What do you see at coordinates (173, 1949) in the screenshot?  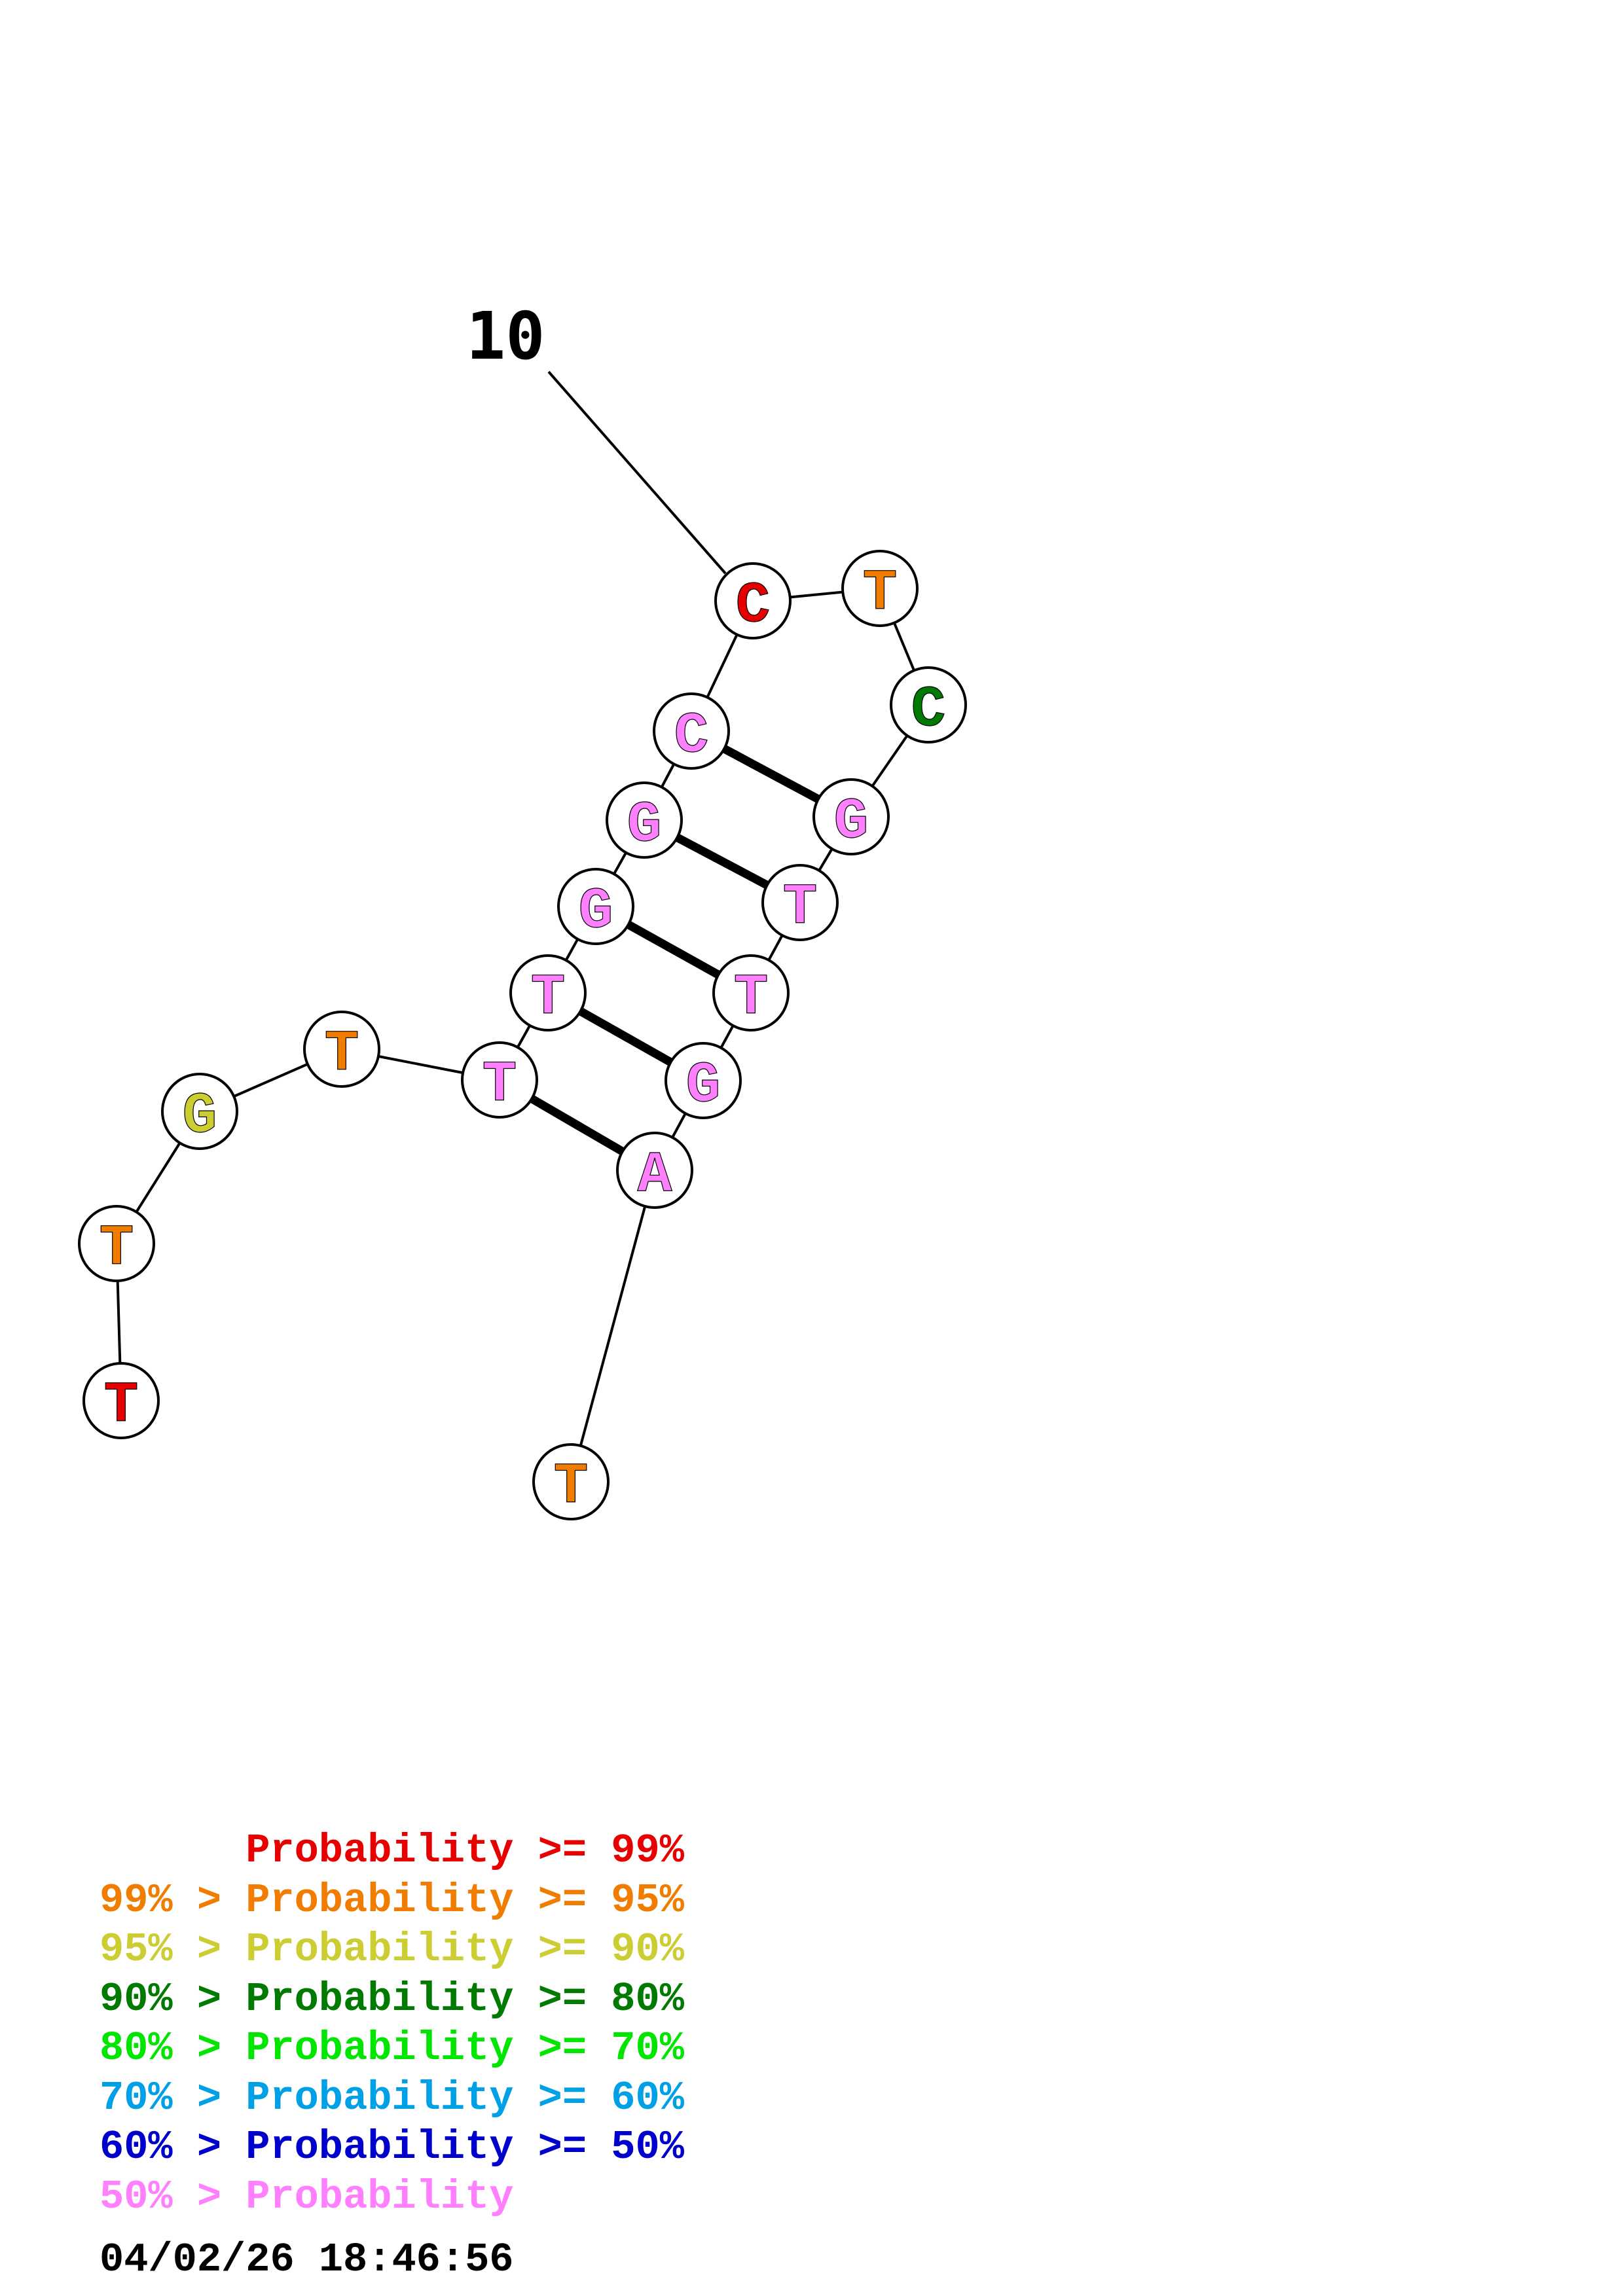 I see `legend-prefix: 95% >` at bounding box center [173, 1949].